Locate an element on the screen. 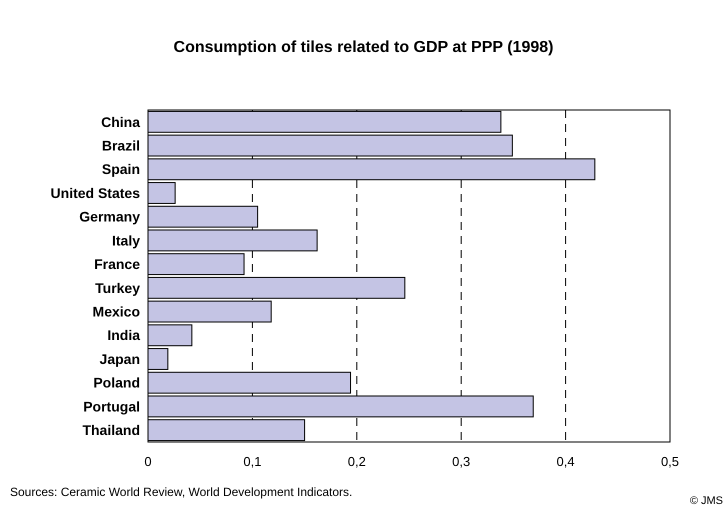 This screenshot has height=508, width=727. y-tick-label: Turkey is located at coordinates (117, 288).